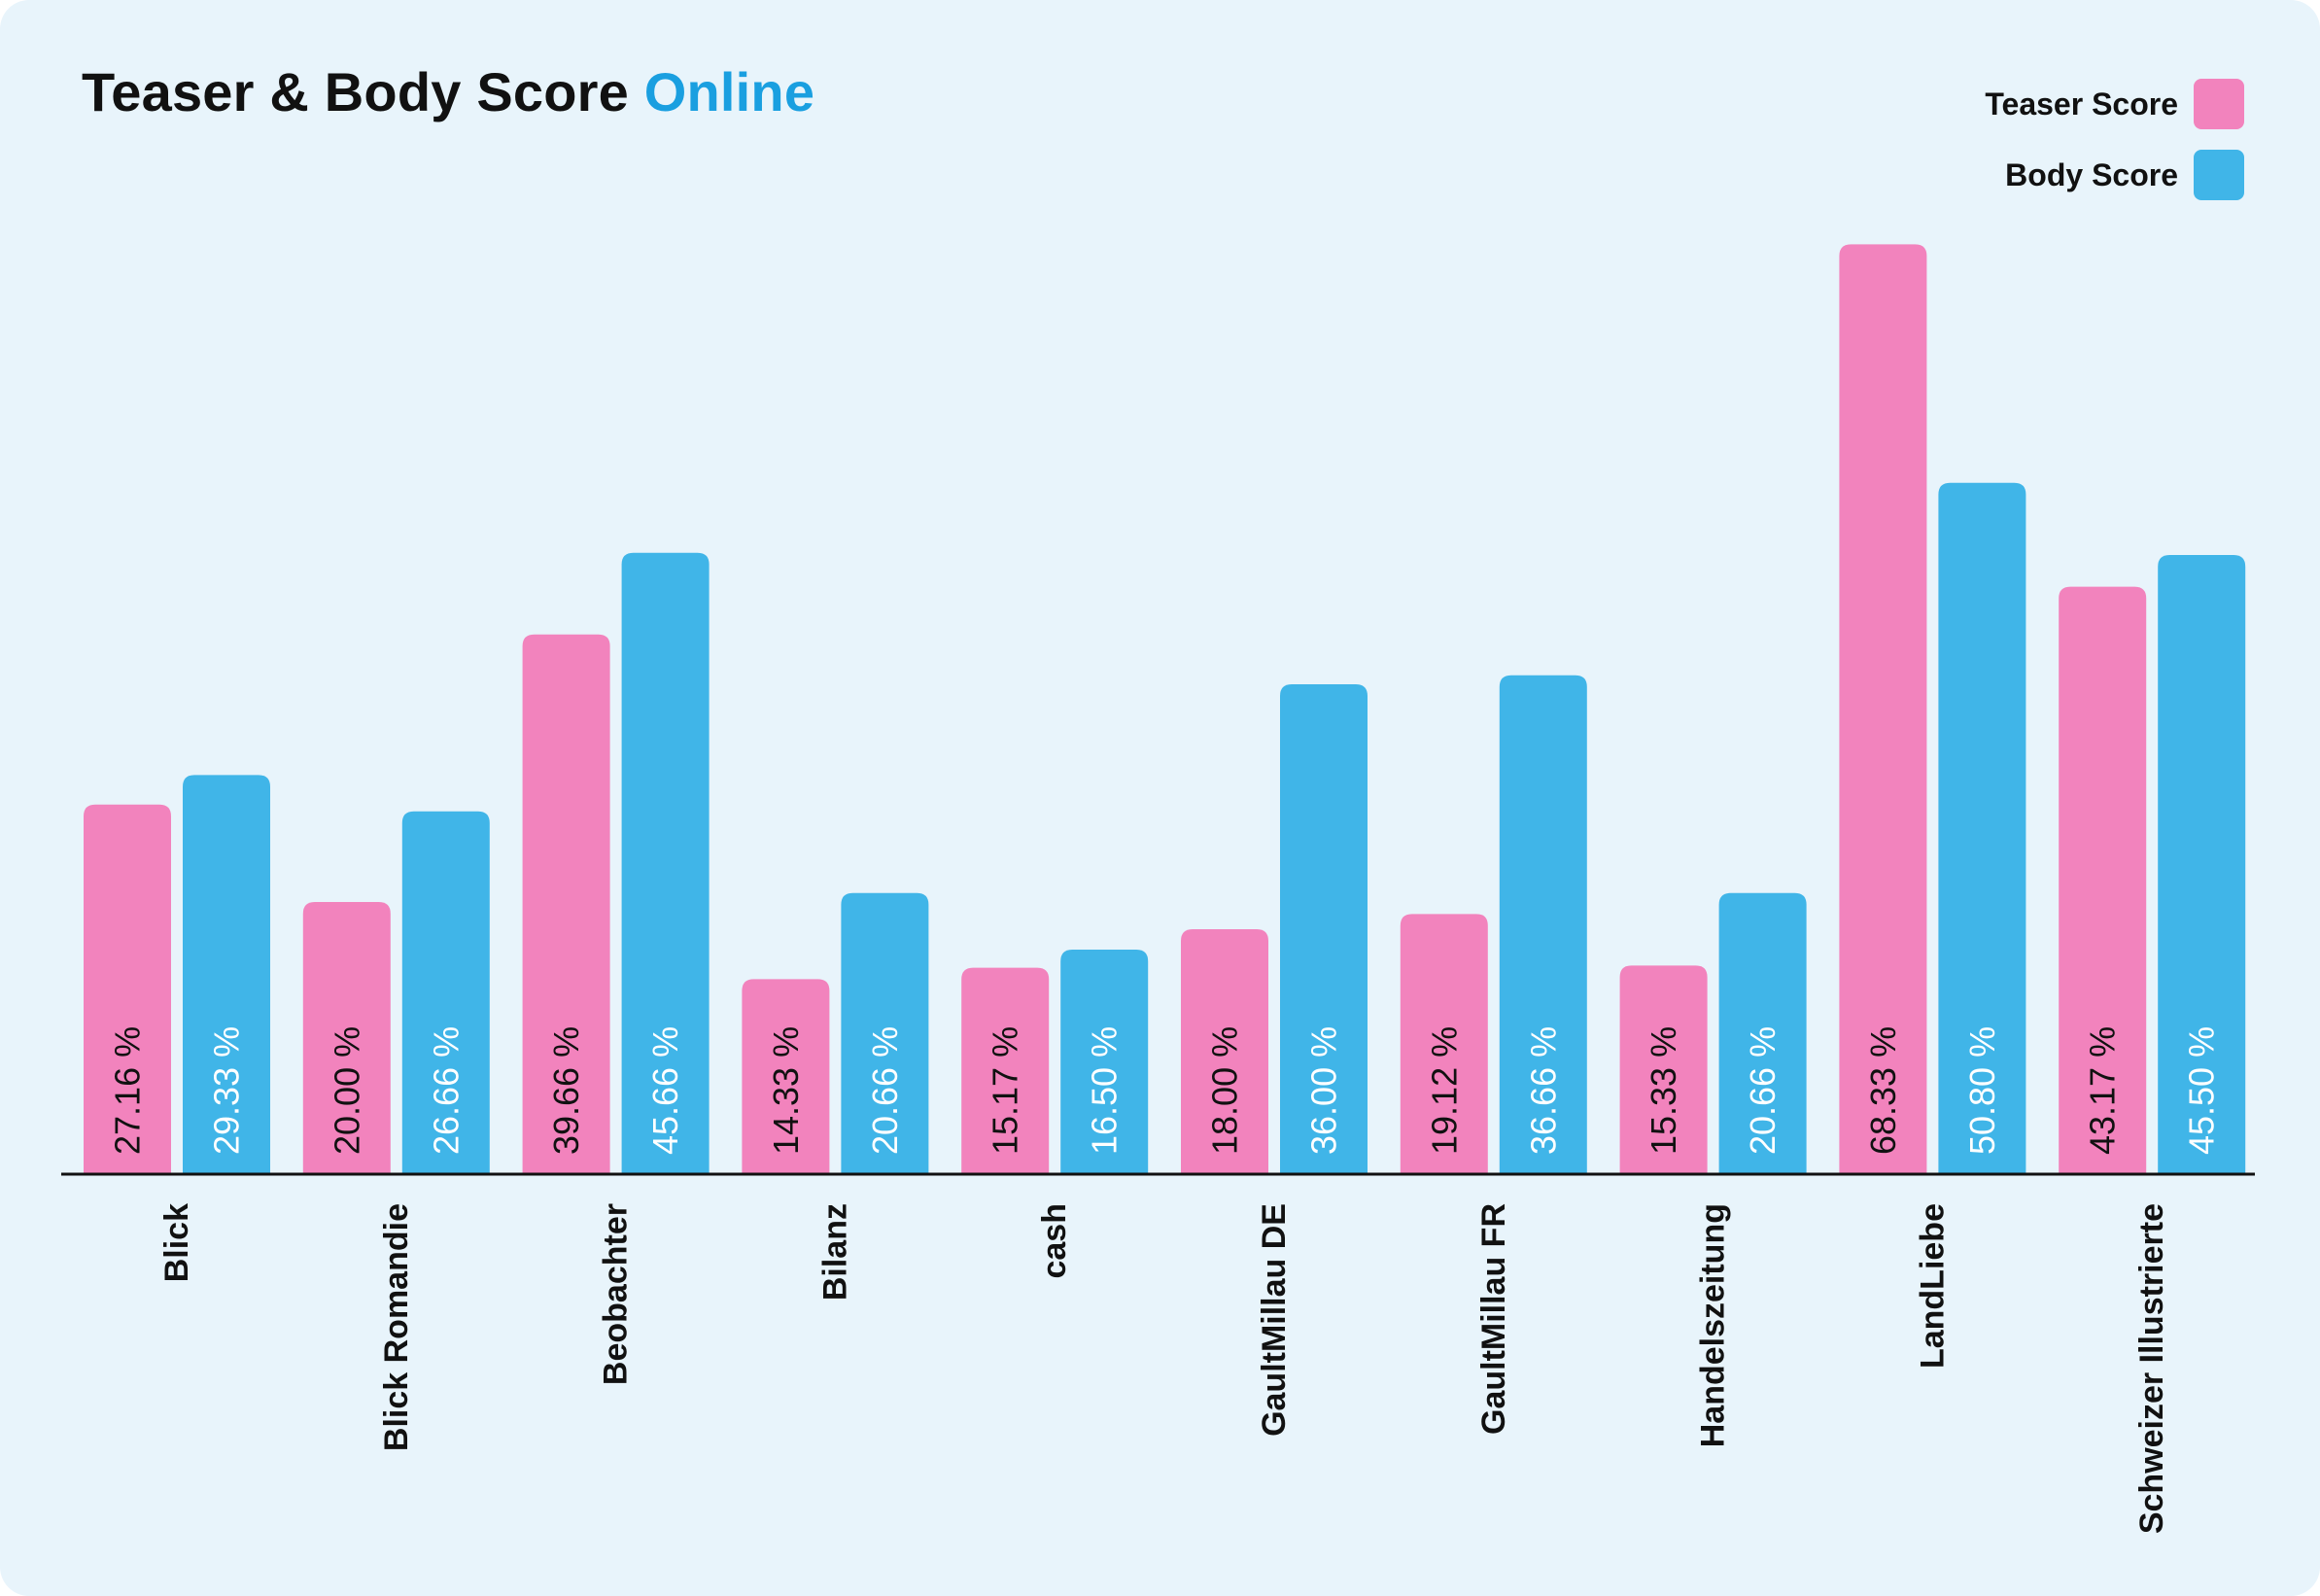 This screenshot has width=2320, height=1596. I want to click on data-label-teaser-score-beobachter: 39.66 %, so click(566, 1090).